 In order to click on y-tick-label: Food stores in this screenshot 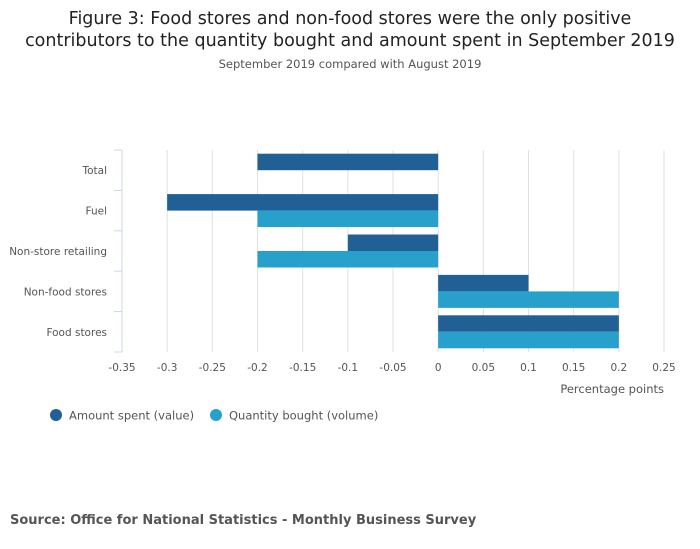, I will do `click(76, 333)`.